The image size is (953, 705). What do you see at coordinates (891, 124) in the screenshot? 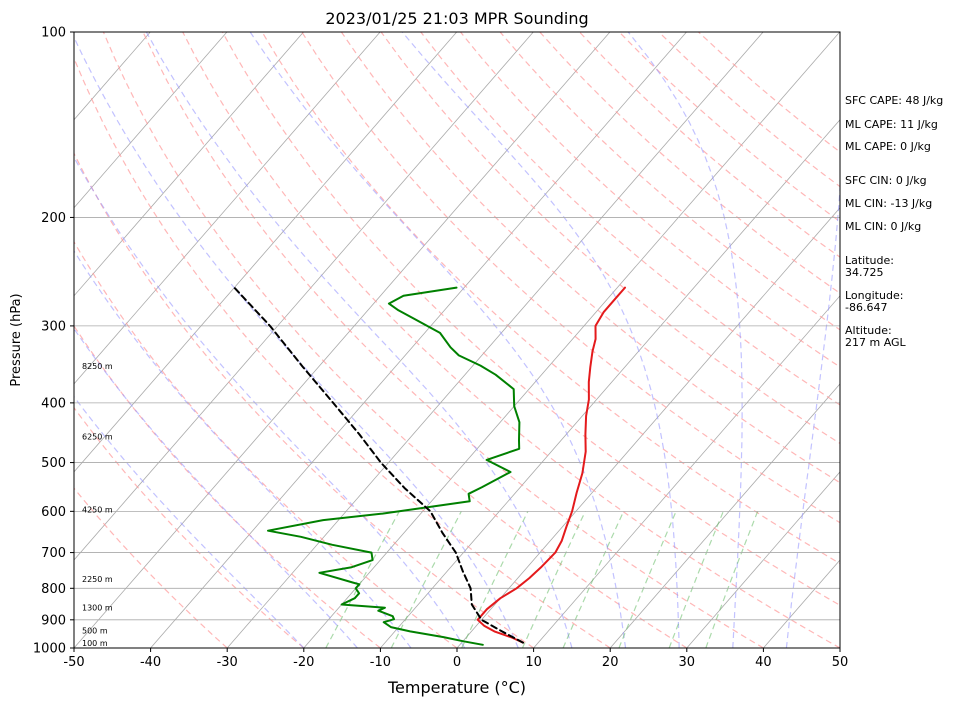
I see `ml-cape-annotation: ML CAPE: 11 J/kg` at bounding box center [891, 124].